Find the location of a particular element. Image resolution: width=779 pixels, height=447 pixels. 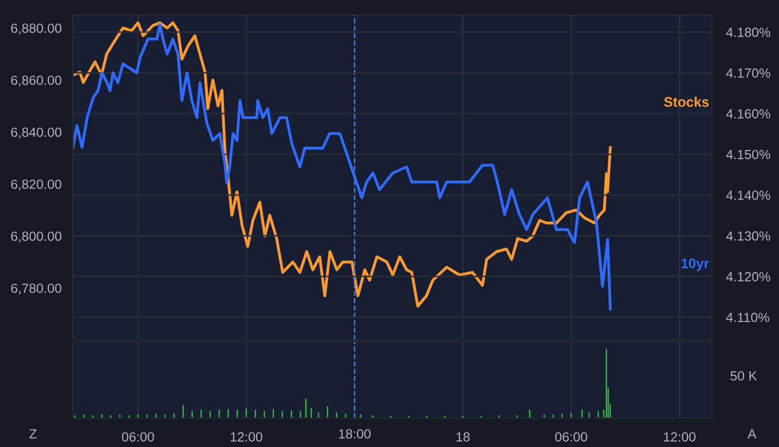

text: Stocks is located at coordinates (686, 101).